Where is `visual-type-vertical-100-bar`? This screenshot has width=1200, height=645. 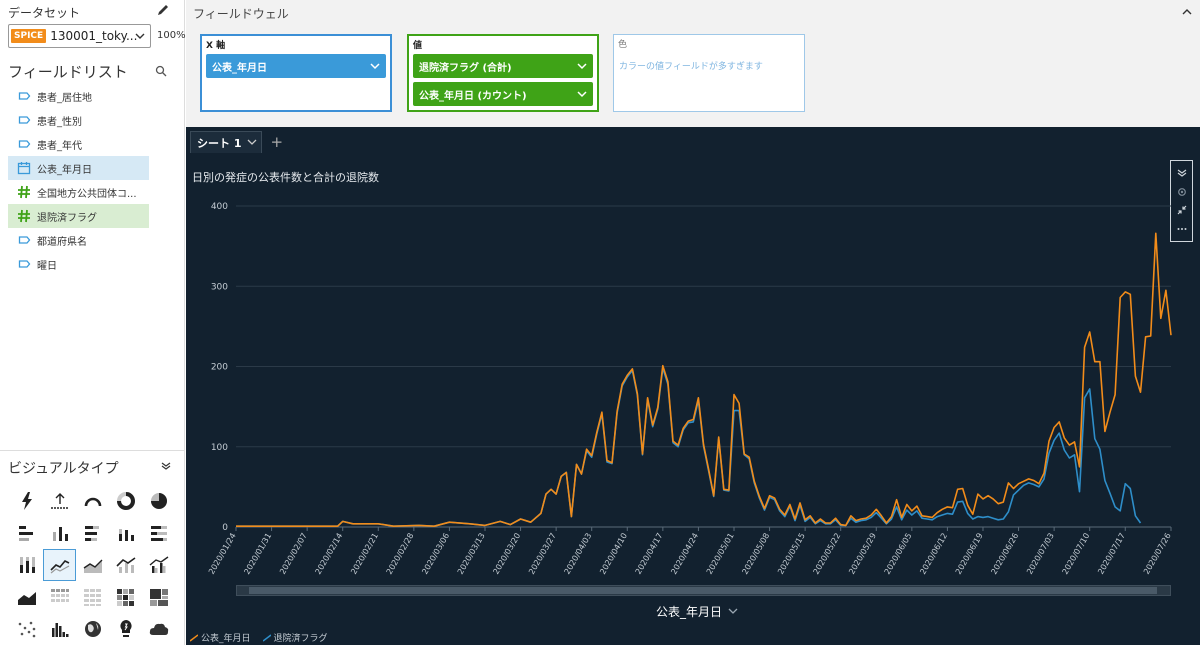 visual-type-vertical-100-bar is located at coordinates (26, 565).